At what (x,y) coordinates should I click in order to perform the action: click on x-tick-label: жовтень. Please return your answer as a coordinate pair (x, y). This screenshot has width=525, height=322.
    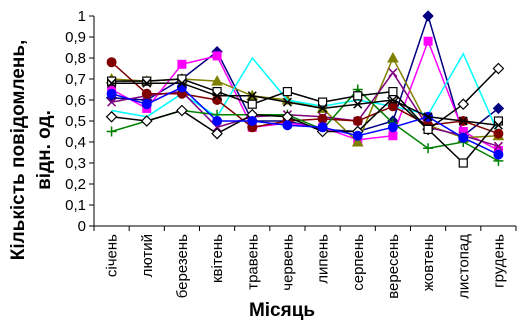
    Looking at the image, I should click on (428, 262).